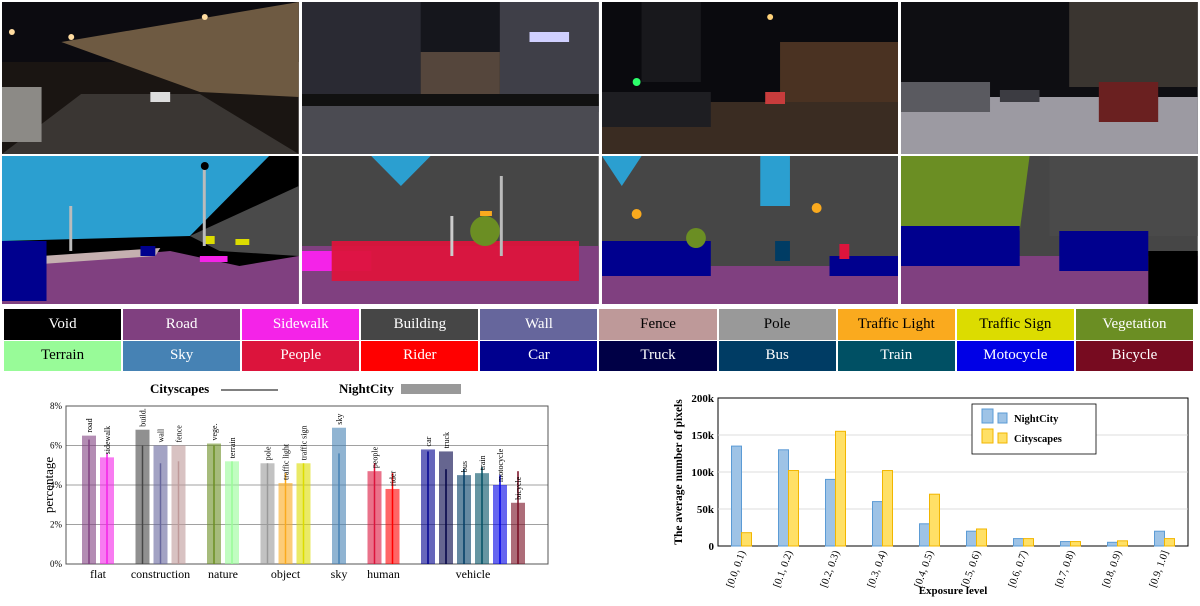  Describe the element at coordinates (679, 472) in the screenshot. I see `chart2-ylabel: The average number of pixels` at that location.